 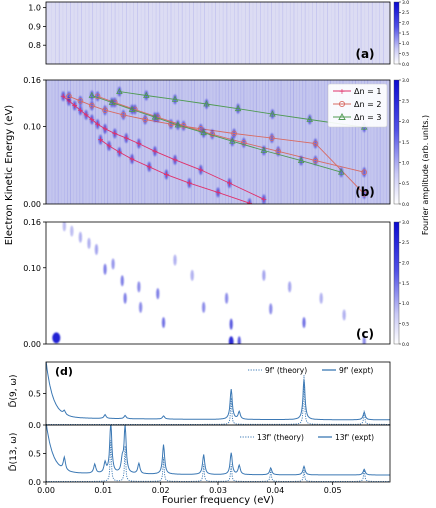 I want to click on panel-a-yticks: 1.0 0.9 0.8, so click(x=37, y=27).